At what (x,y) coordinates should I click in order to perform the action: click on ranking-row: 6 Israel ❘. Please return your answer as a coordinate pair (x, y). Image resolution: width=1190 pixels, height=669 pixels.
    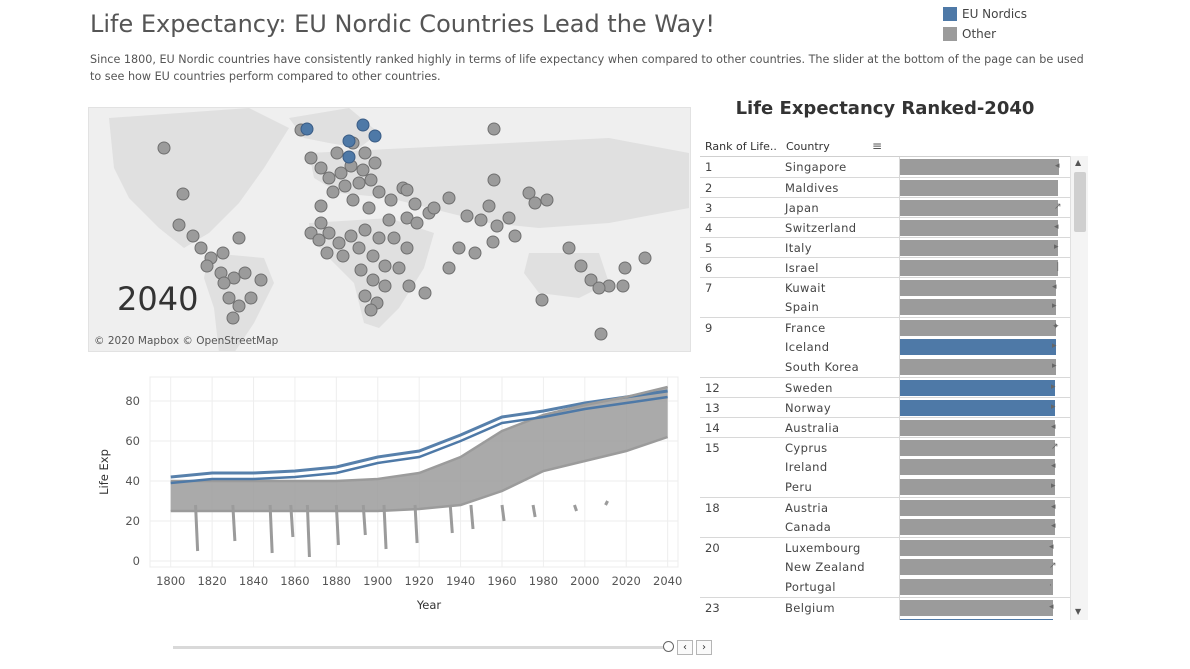
    Looking at the image, I should click on (885, 267).